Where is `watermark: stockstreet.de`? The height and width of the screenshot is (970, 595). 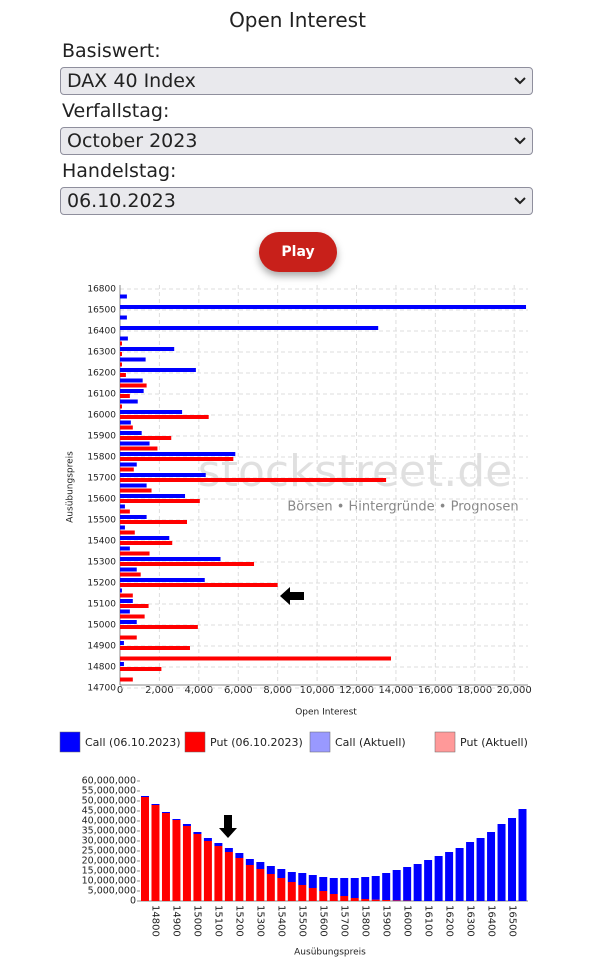
watermark: stockstreet.de is located at coordinates (355, 471).